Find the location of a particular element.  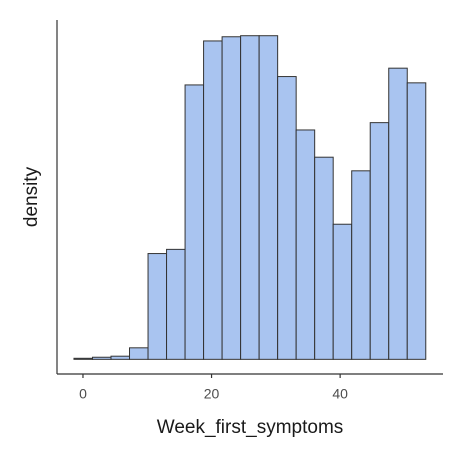

x-tick-label: 20 is located at coordinates (212, 394).